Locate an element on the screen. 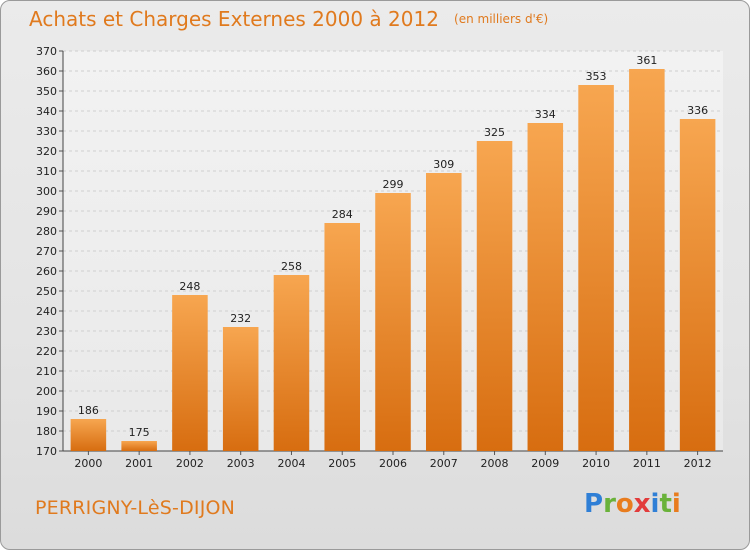 This screenshot has height=550, width=750. y-tick-label: 370 is located at coordinates (46, 51).